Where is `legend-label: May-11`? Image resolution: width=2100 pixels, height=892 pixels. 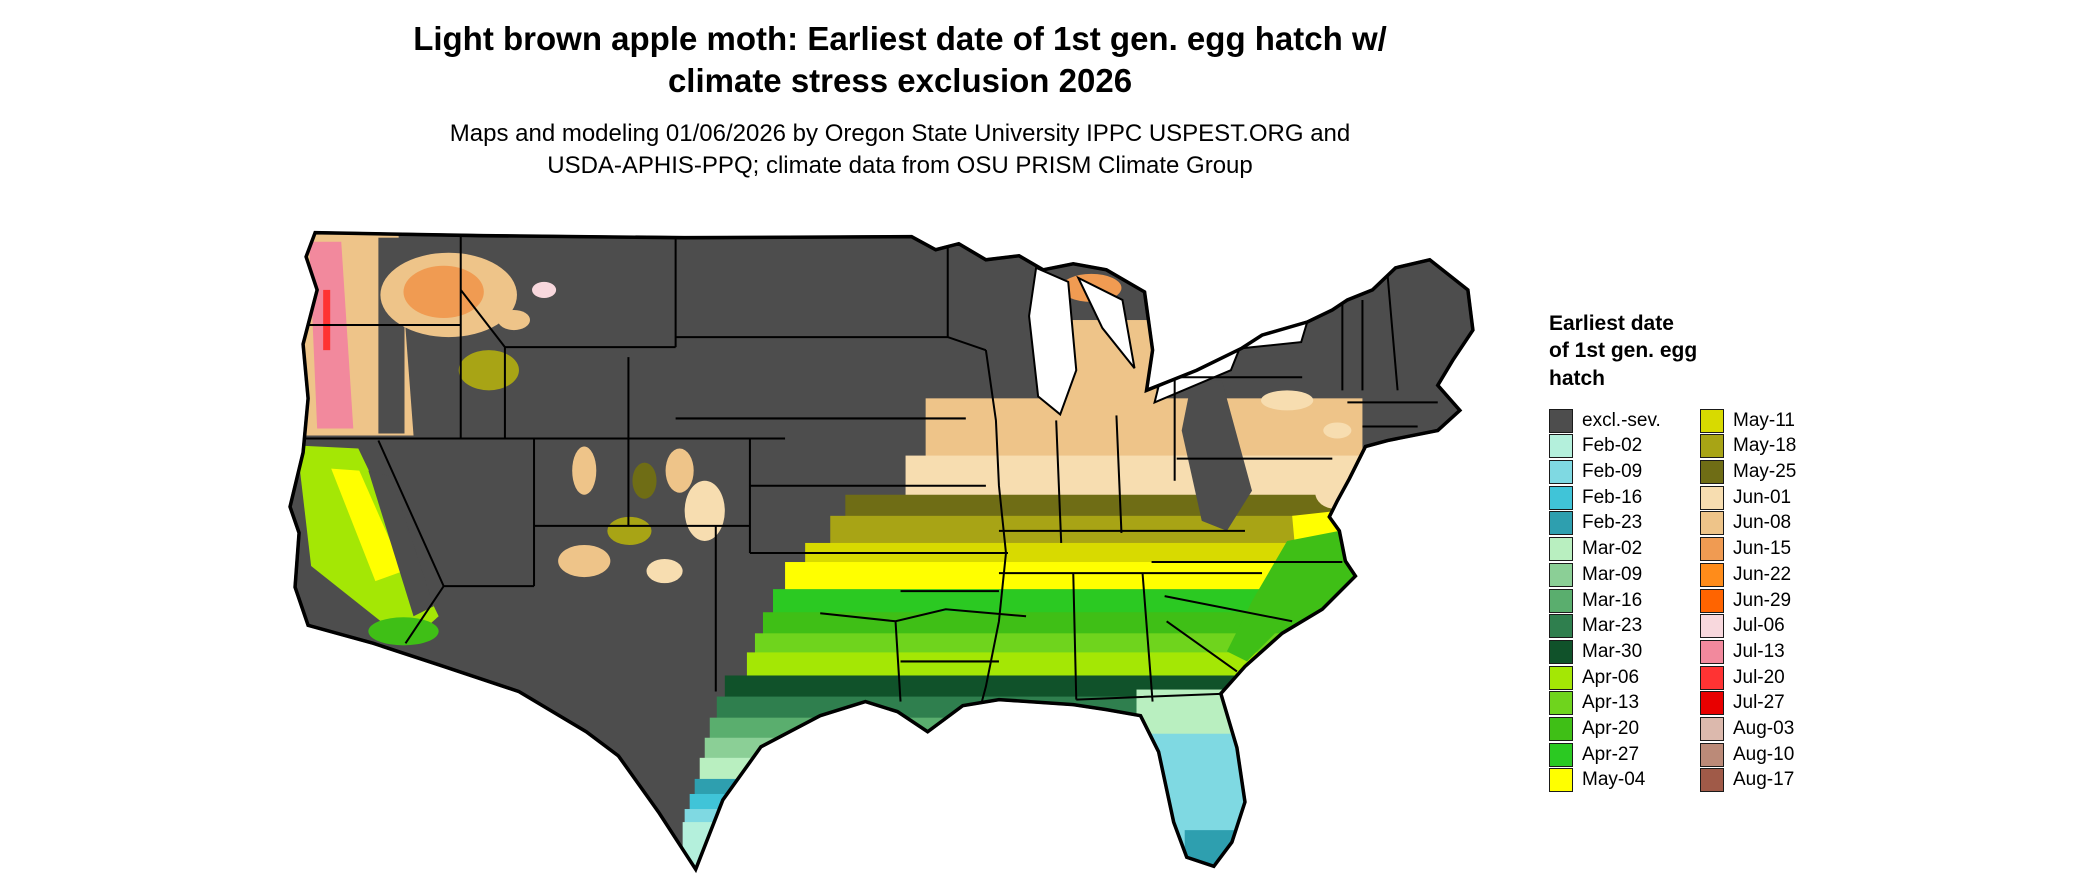
legend-label: May-11 is located at coordinates (1764, 420).